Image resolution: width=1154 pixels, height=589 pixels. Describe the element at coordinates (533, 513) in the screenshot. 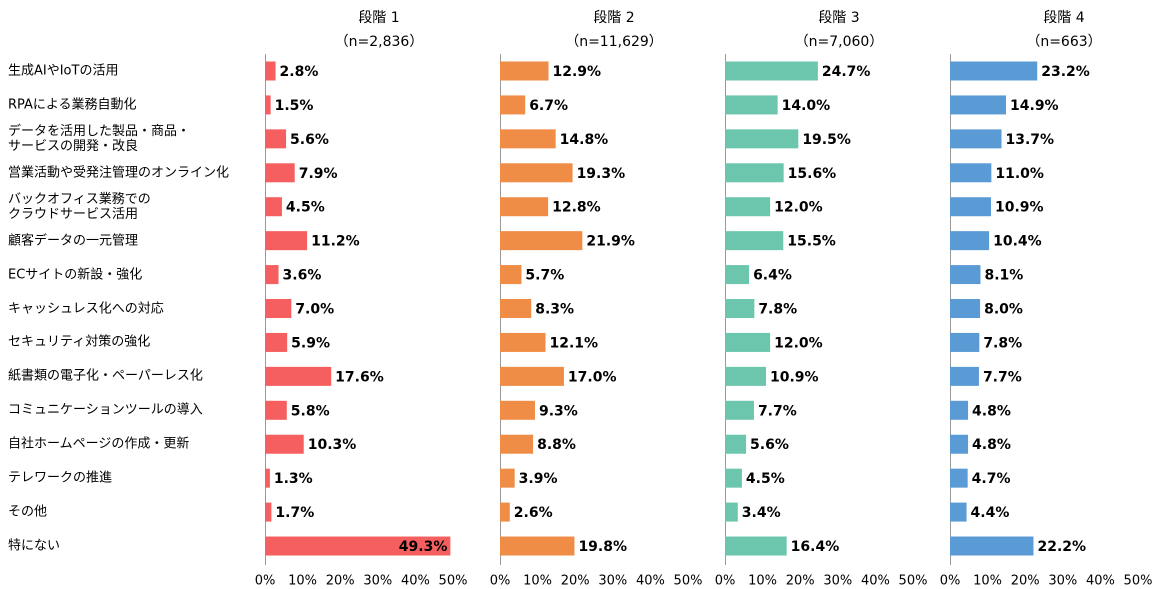

I see `value-label: 2.6%` at that location.